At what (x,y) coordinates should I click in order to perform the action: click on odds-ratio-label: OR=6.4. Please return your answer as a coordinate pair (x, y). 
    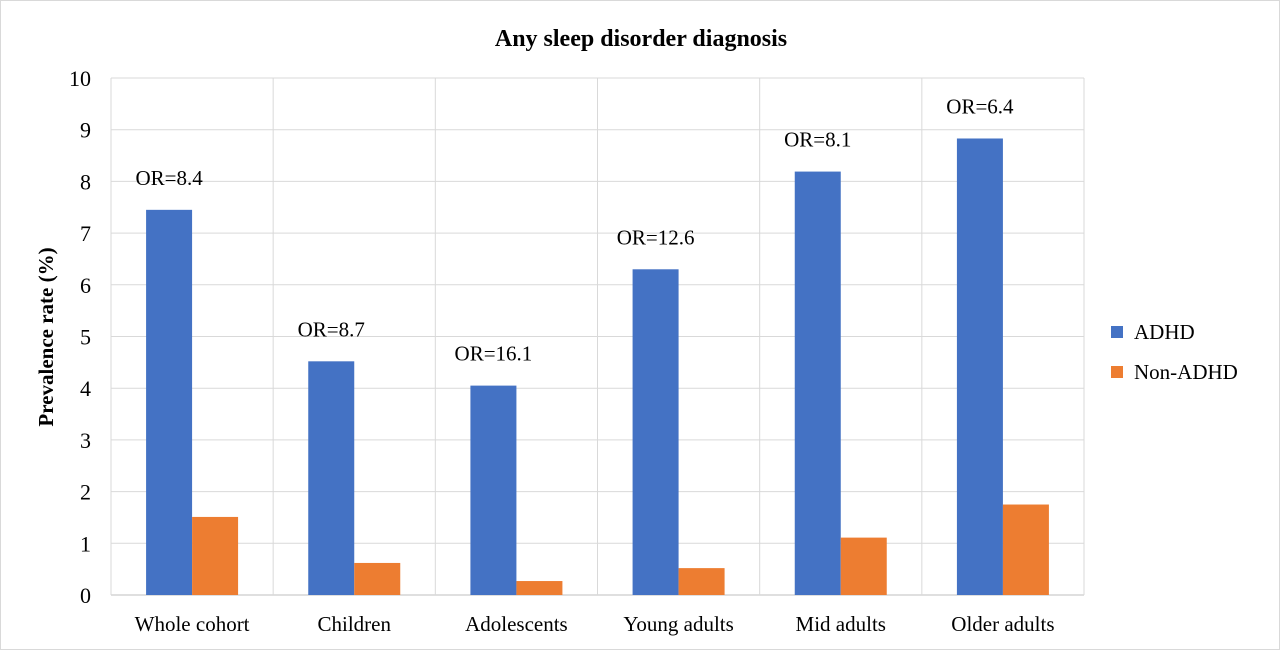
    Looking at the image, I should click on (980, 106).